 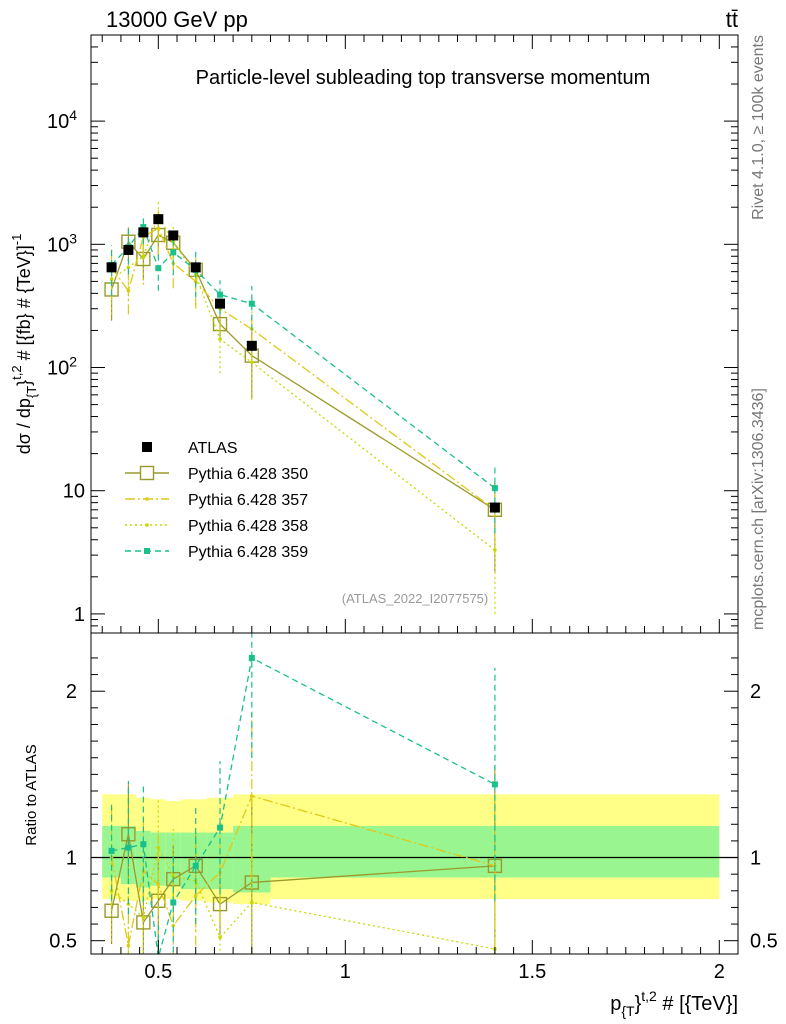 I want to click on main-y-tick-label: 10⁴, so click(x=62, y=120).